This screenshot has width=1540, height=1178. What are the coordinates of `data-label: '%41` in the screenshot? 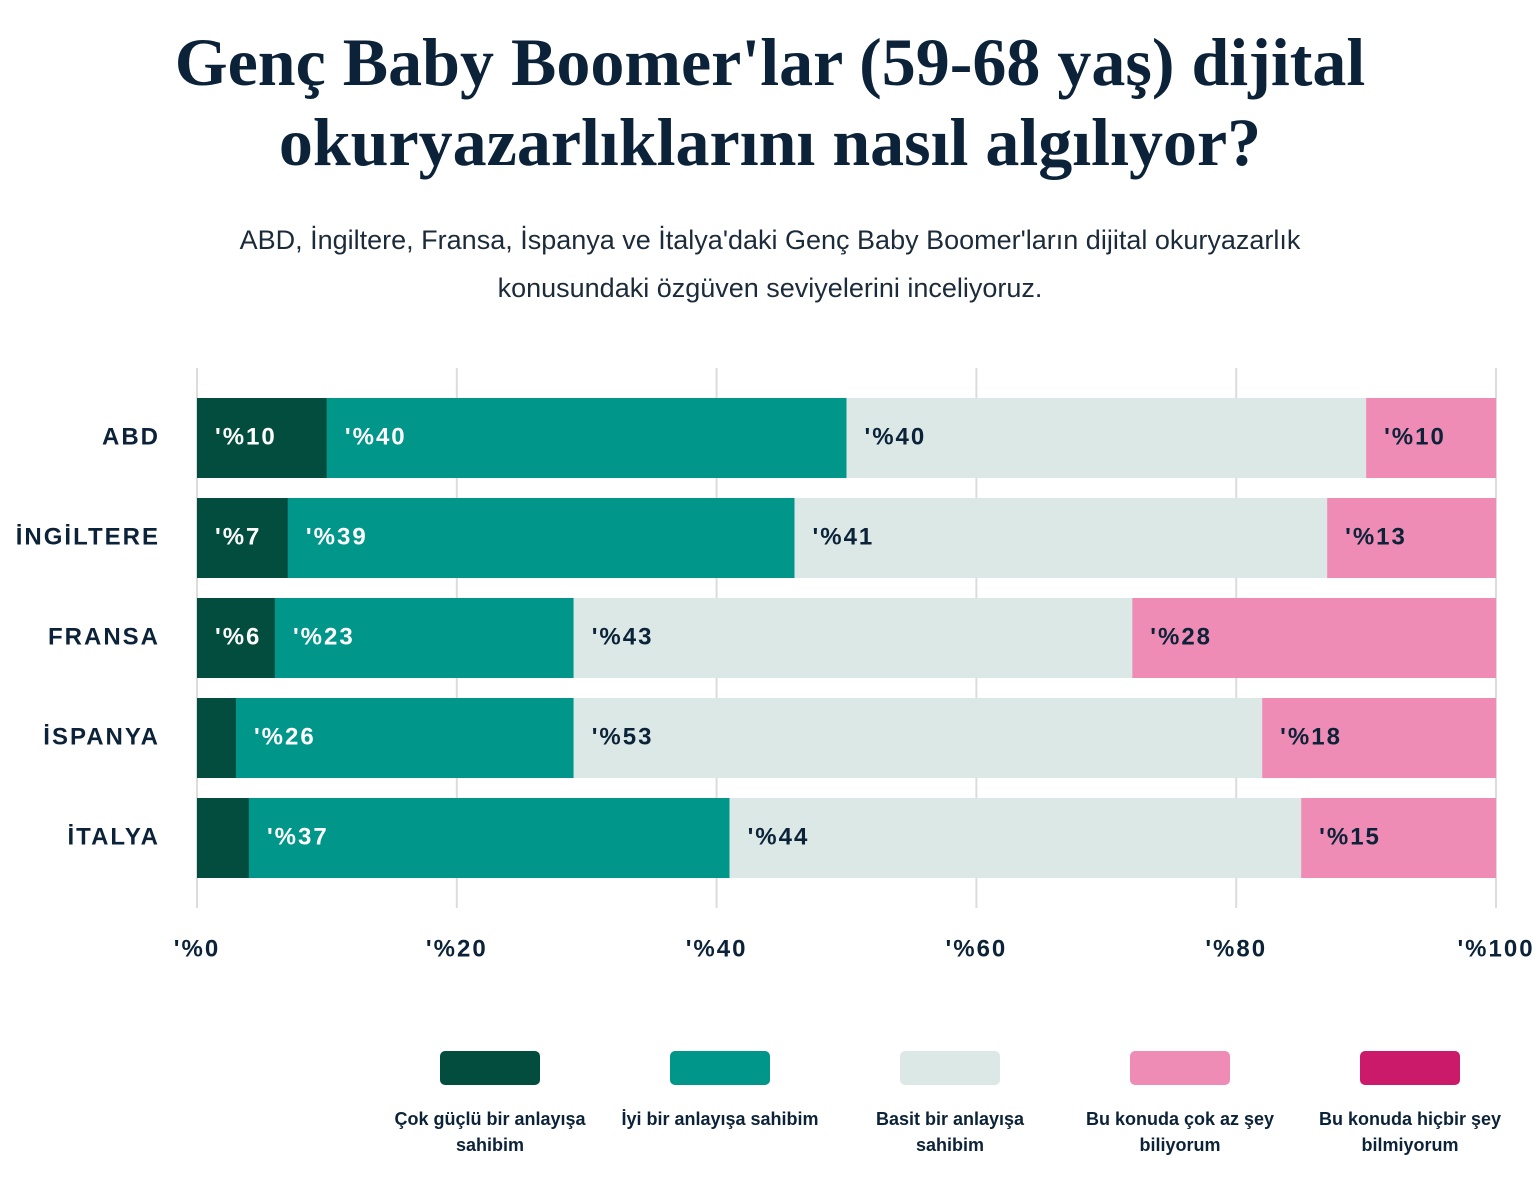 It's located at (844, 536).